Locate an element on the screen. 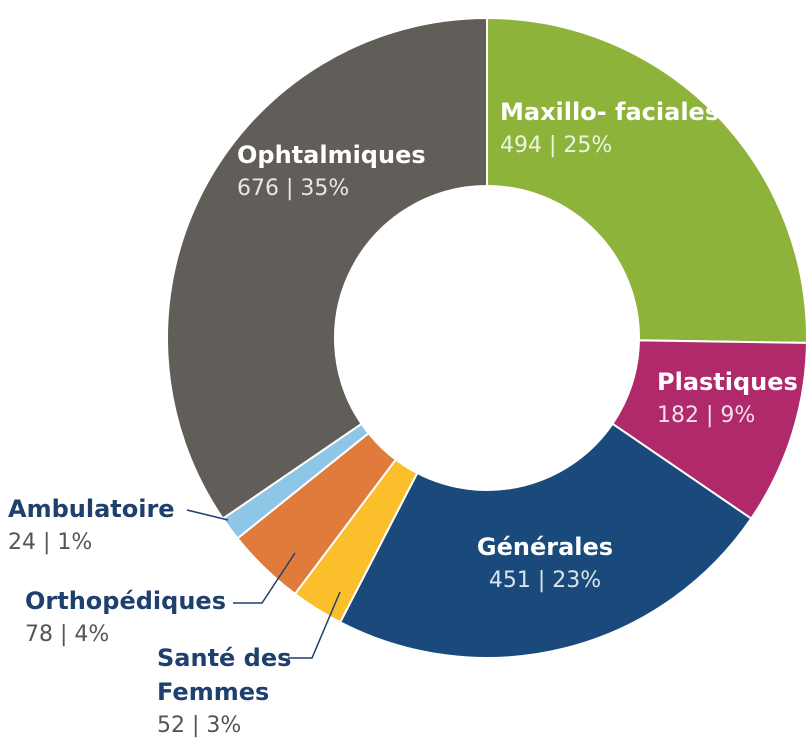 This screenshot has height=743, width=806. category-label: Ambulatoire is located at coordinates (91, 509).